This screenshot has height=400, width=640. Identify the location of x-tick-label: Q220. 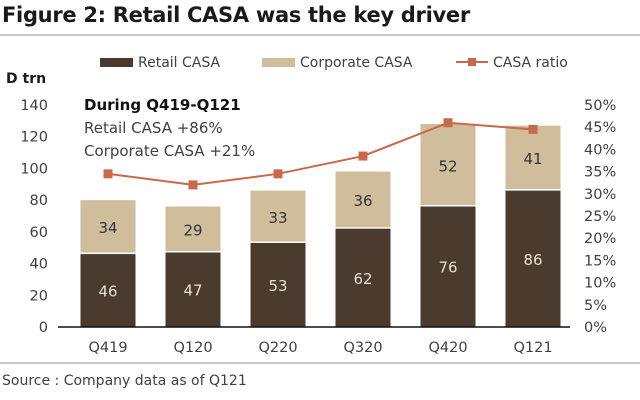
(277, 348).